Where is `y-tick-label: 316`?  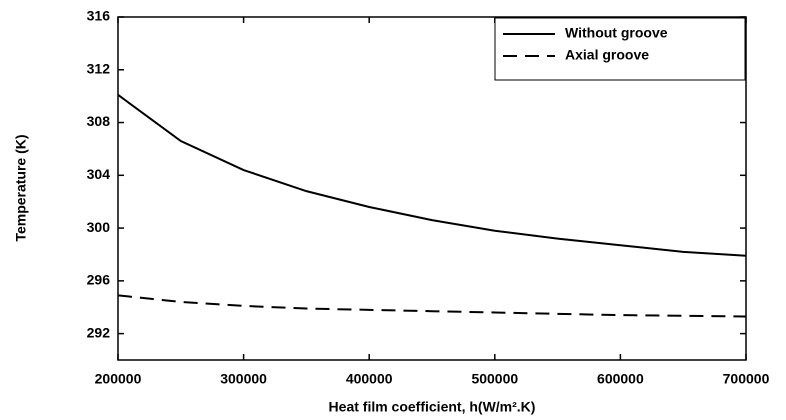 y-tick-label: 316 is located at coordinates (99, 16).